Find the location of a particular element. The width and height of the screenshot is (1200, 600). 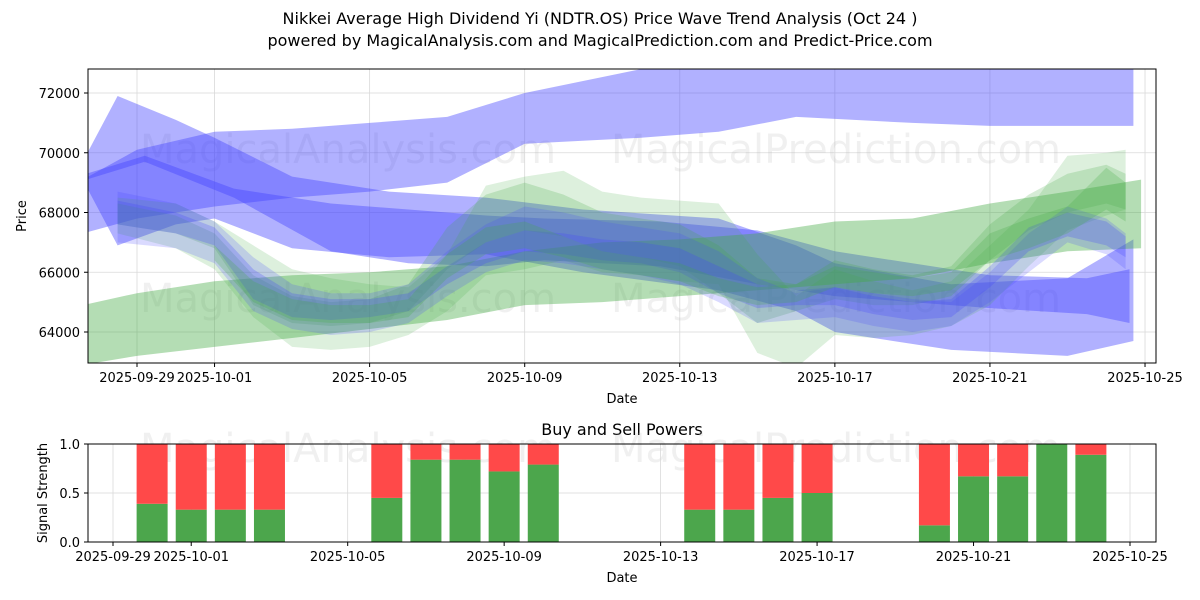

y-tick-label: 1.0 is located at coordinates (69, 445).